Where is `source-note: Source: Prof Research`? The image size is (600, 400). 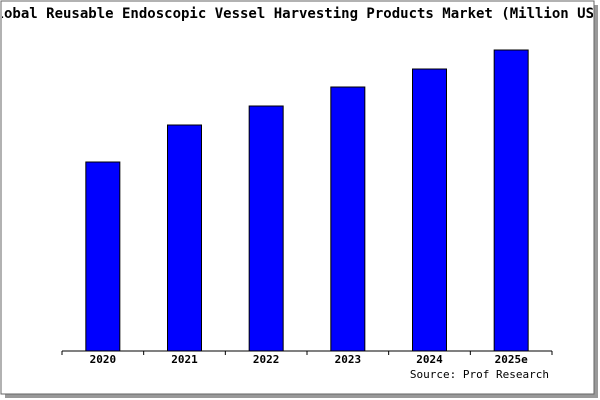 source-note: Source: Prof Research is located at coordinates (479, 374).